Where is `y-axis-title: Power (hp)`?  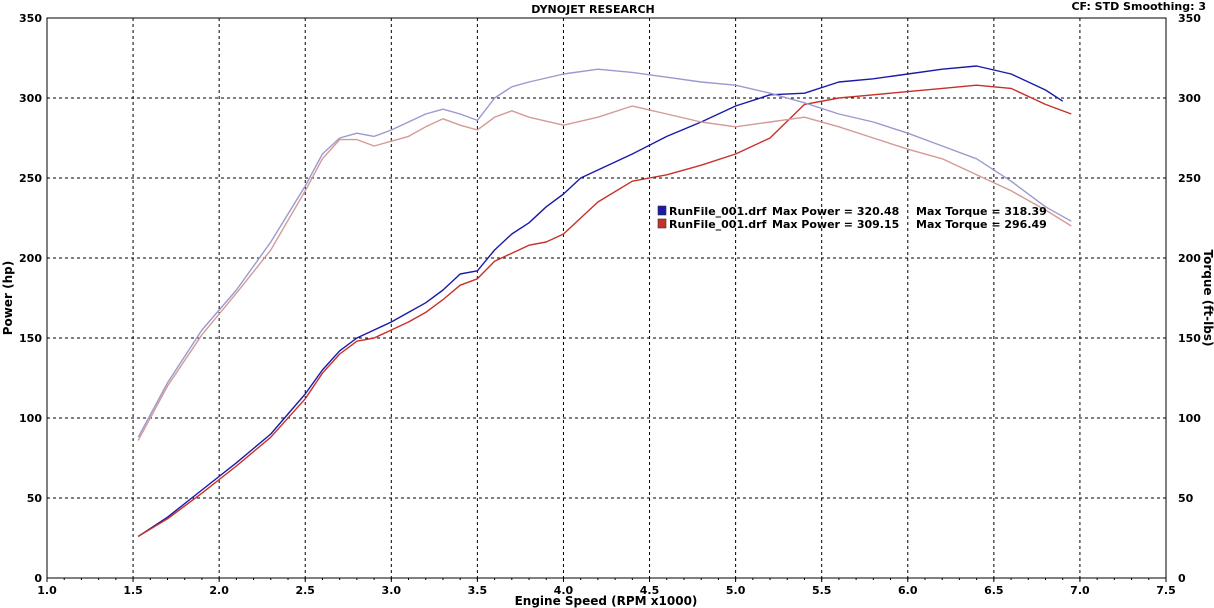
y-axis-title: Power (hp) is located at coordinates (8, 298).